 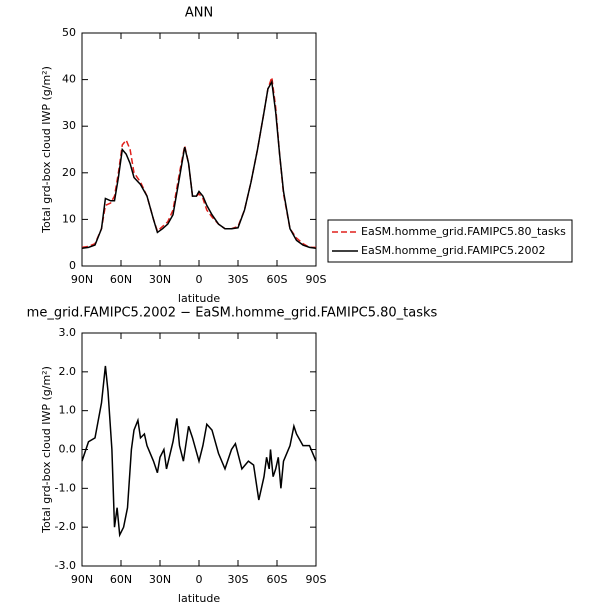 I want to click on legend-label: EaSM.homme_grid.FAMIPC5.80_tasks, so click(x=463, y=231).